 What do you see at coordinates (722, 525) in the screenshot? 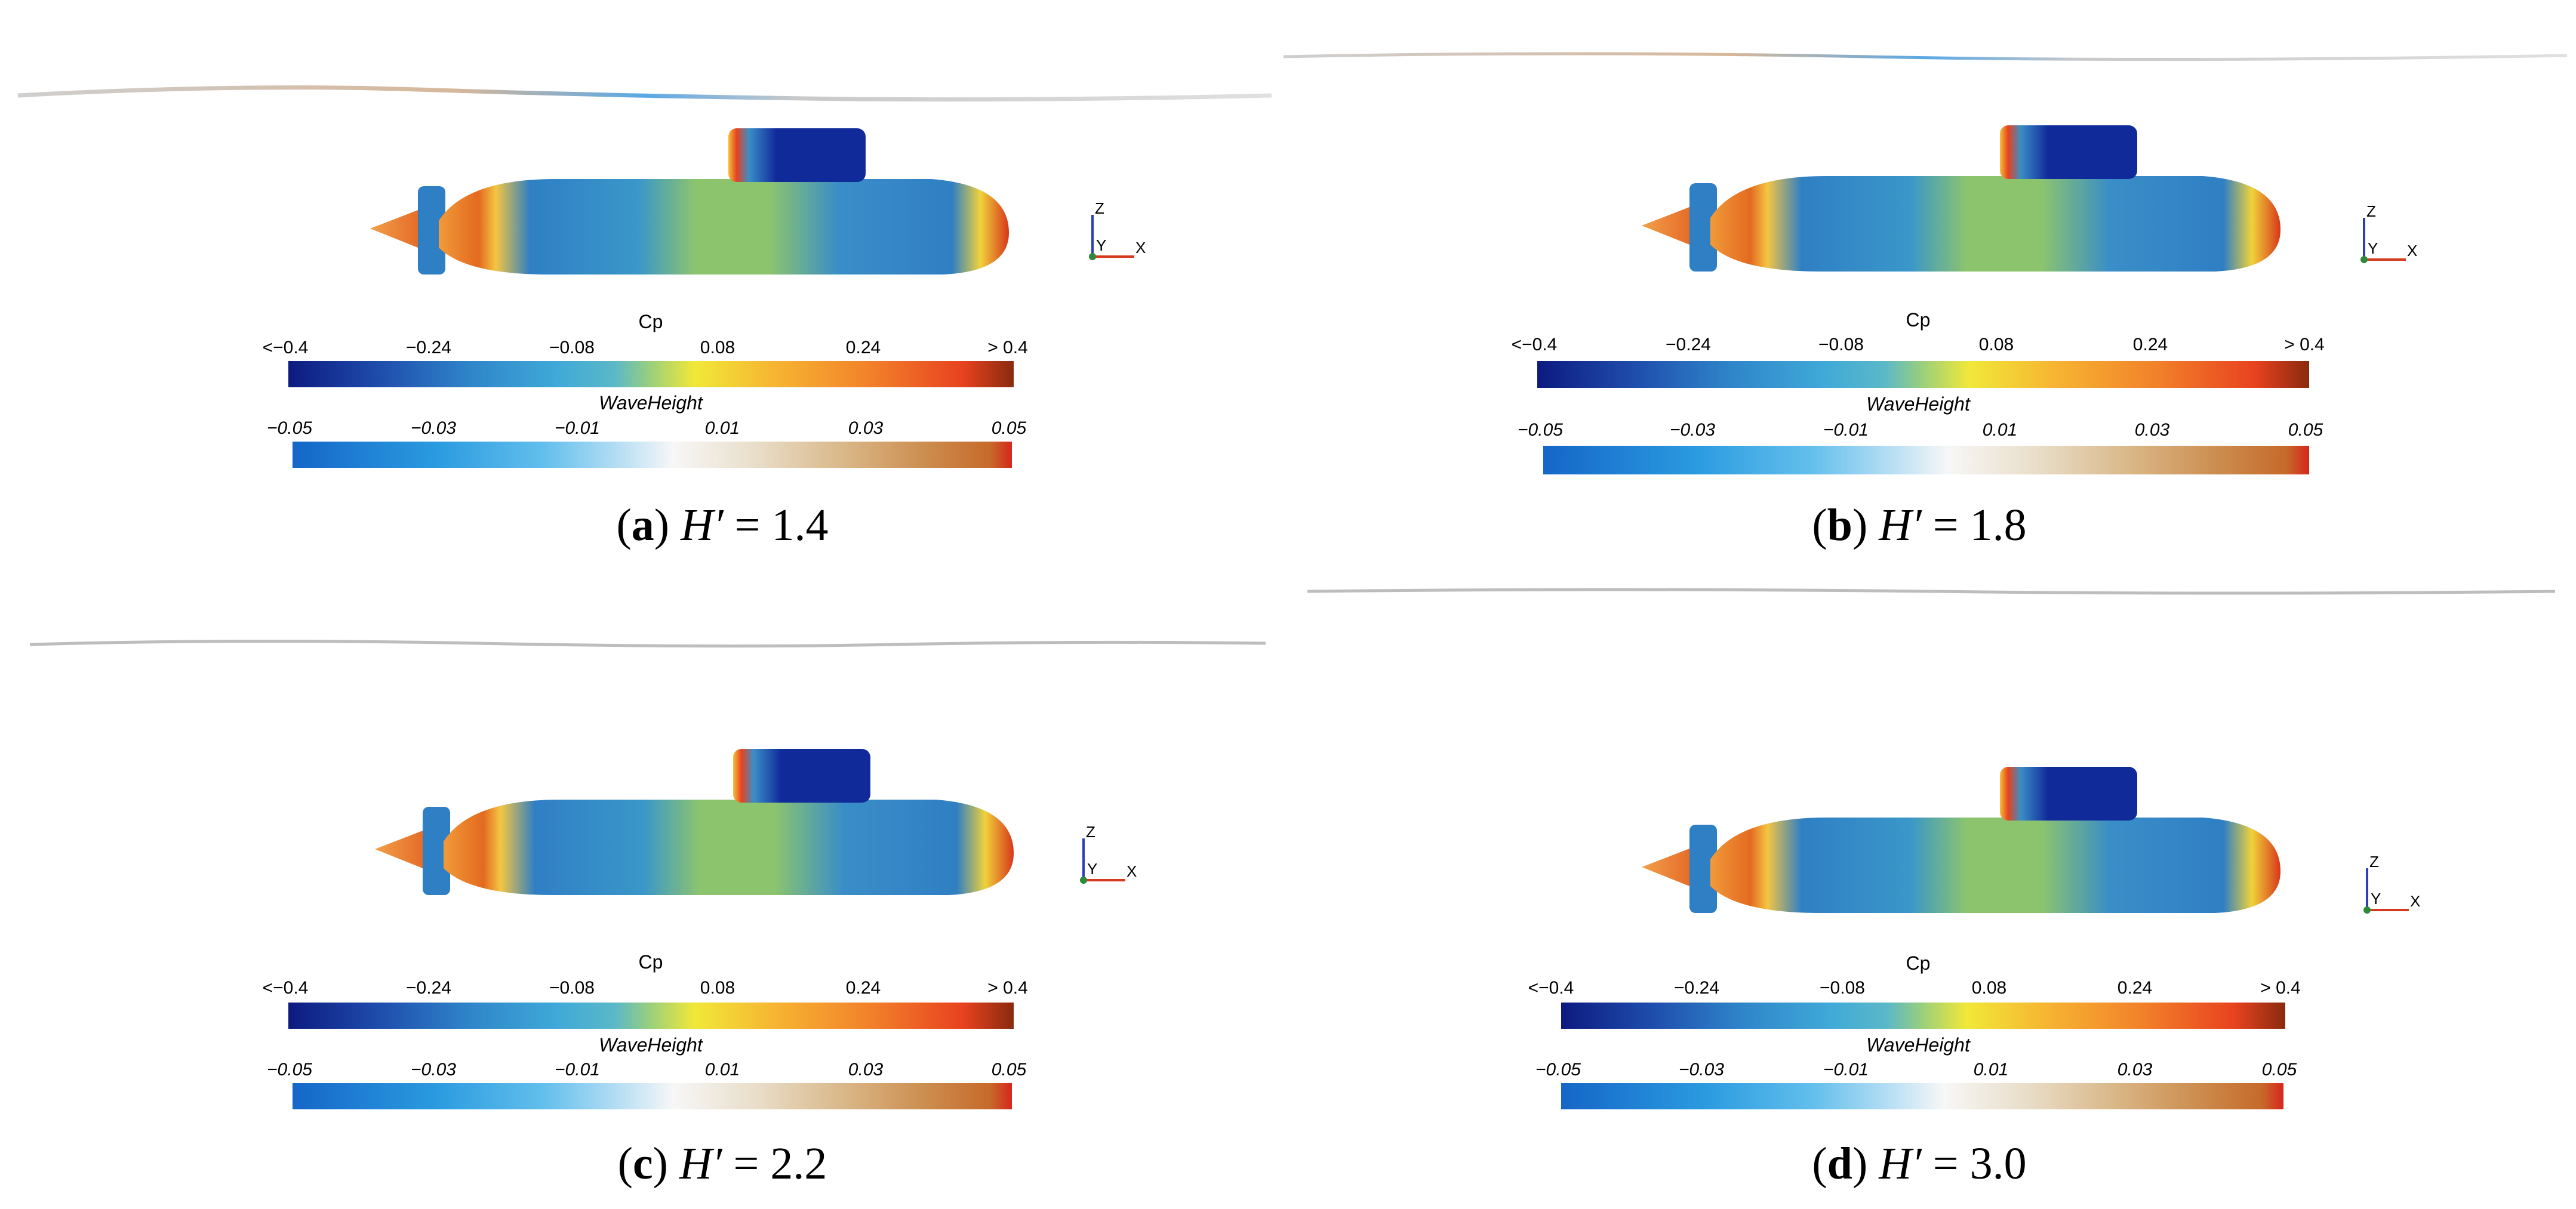
I see `panel-caption: (a) H′ = 1.4` at bounding box center [722, 525].